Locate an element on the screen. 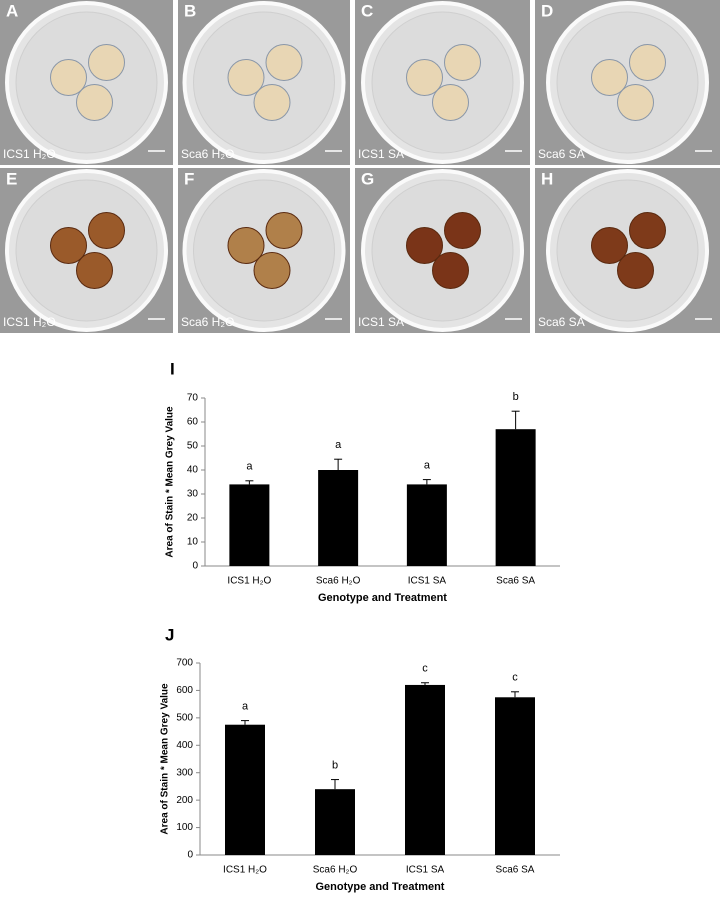 This screenshot has height=901, width=720. y-tick-label: 20 is located at coordinates (193, 518).